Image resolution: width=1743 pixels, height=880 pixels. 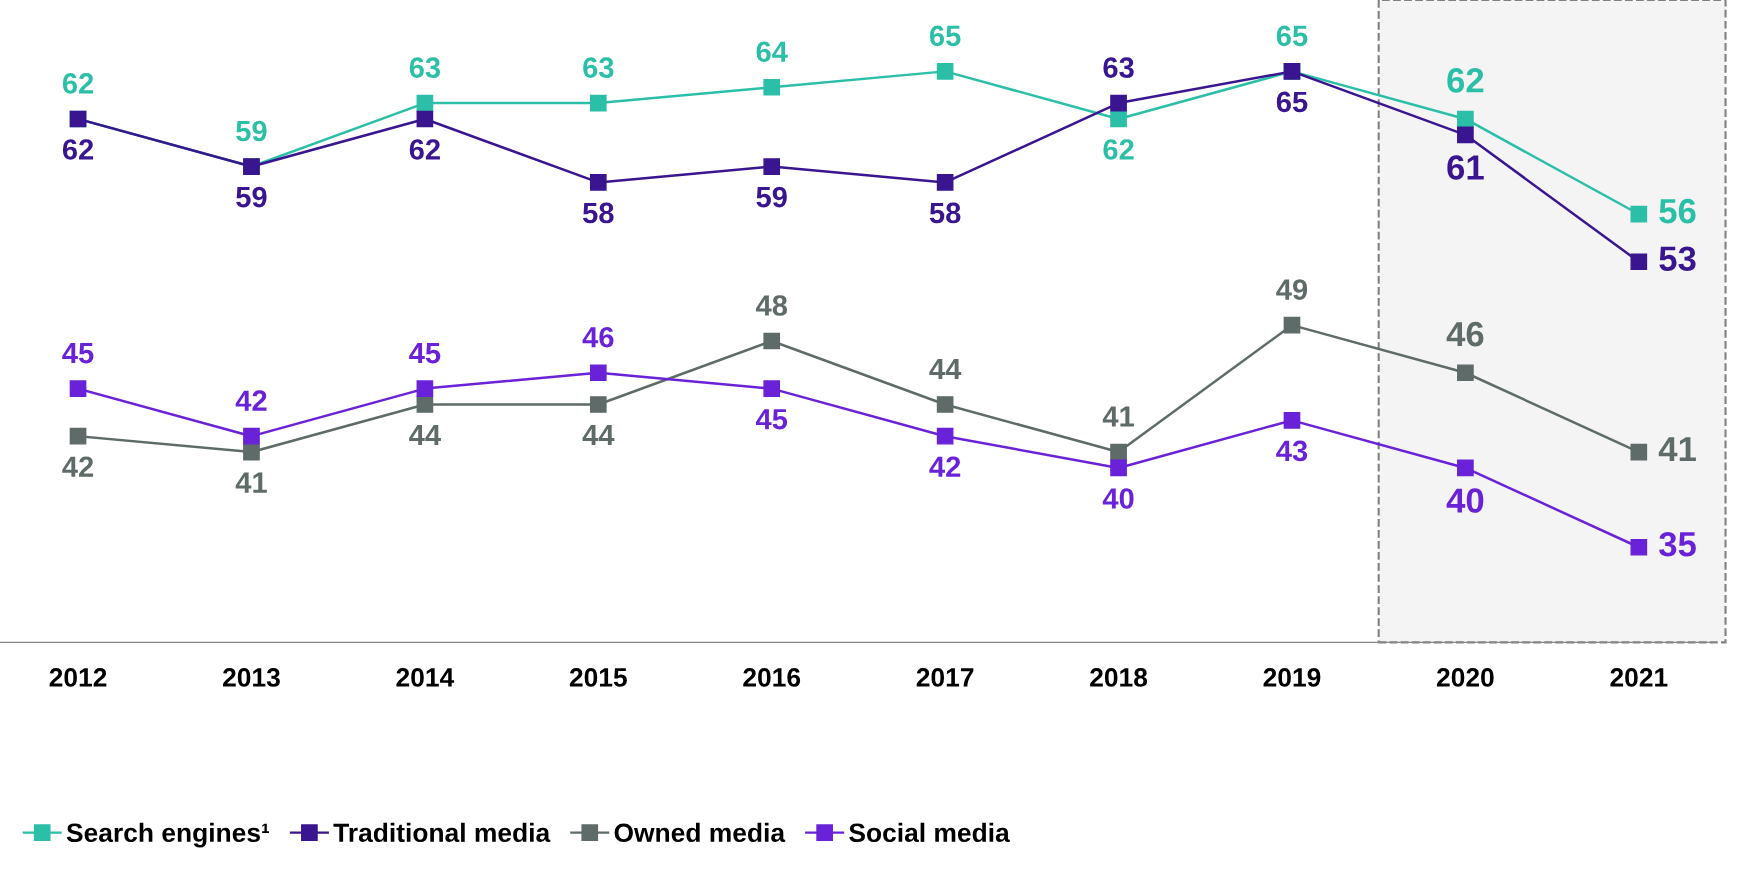 What do you see at coordinates (772, 677) in the screenshot?
I see `x-tick-label: 2016` at bounding box center [772, 677].